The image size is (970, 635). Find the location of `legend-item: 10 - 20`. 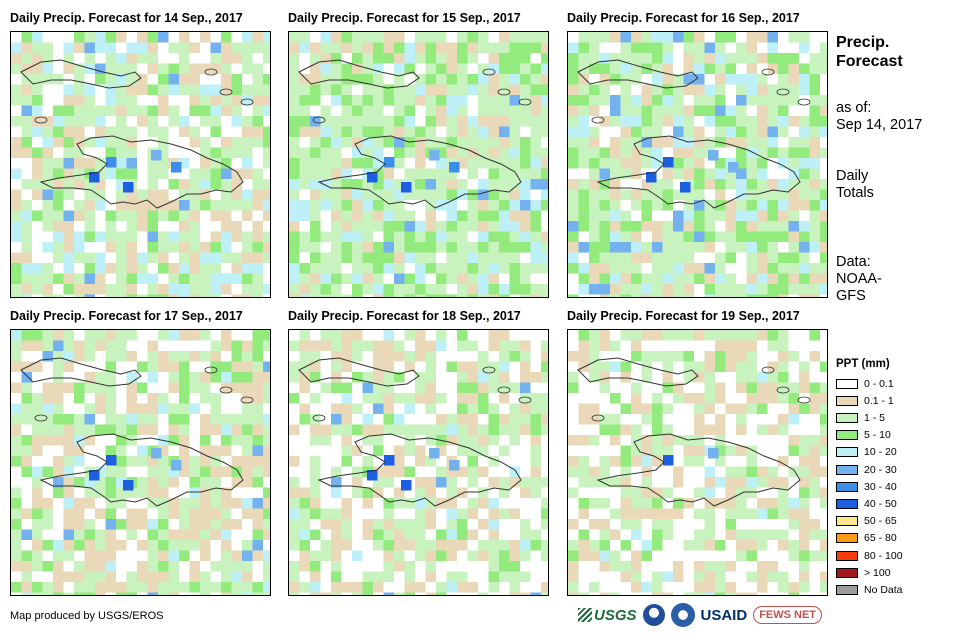

legend-item: 10 - 20 is located at coordinates (866, 452).